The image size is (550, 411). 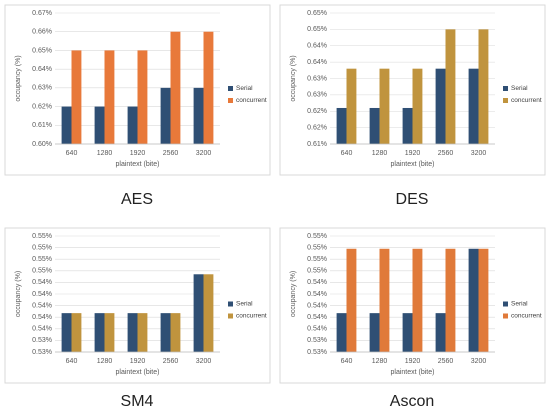 I want to click on chart-caption: Ascon, so click(x=412, y=401).